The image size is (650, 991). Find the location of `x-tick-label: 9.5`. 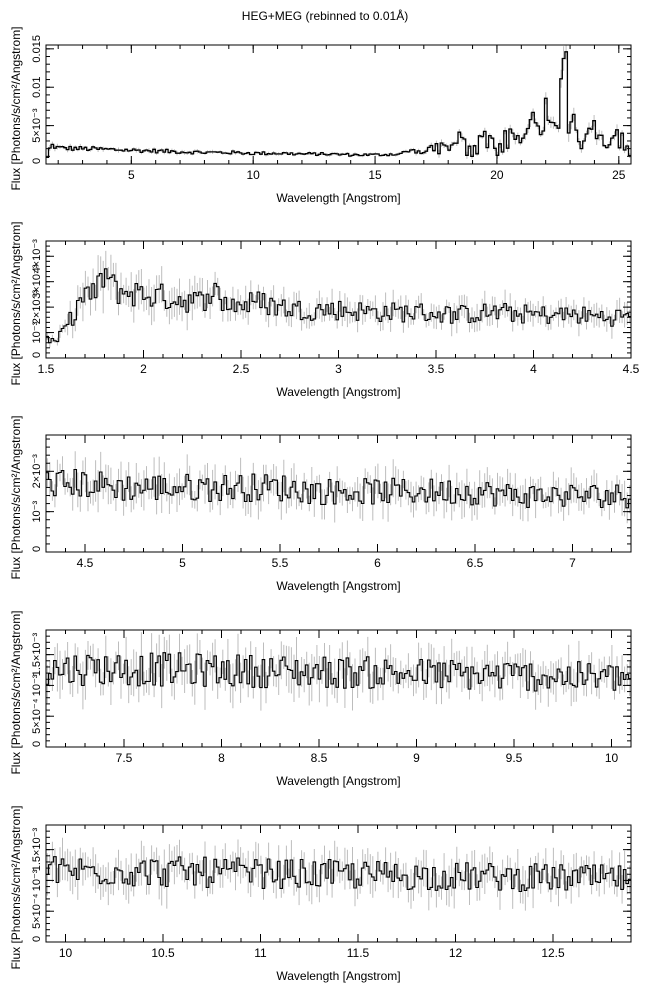

x-tick-label: 9.5 is located at coordinates (514, 758).